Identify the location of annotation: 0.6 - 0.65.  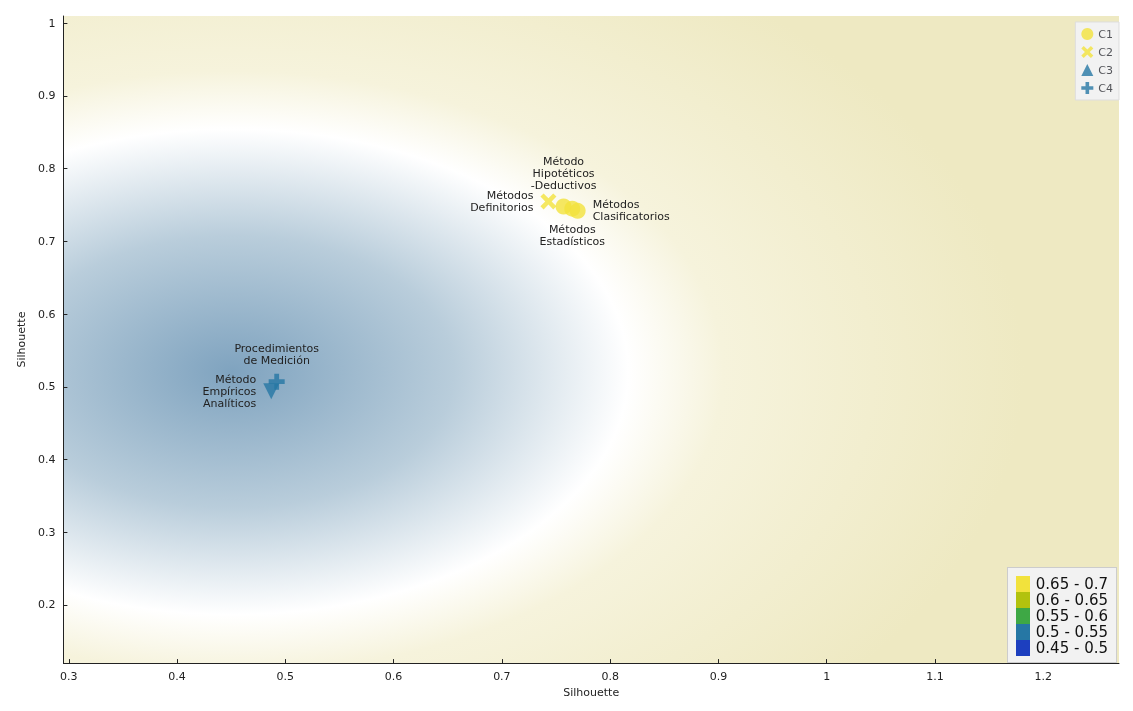
(1071, 600).